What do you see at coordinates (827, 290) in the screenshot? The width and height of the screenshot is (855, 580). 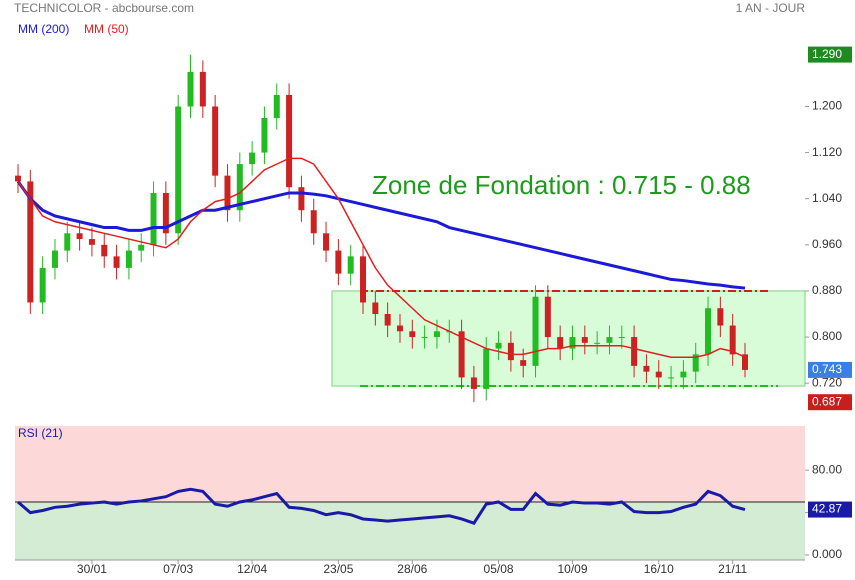 I see `y-tick-label: 0.880` at bounding box center [827, 290].